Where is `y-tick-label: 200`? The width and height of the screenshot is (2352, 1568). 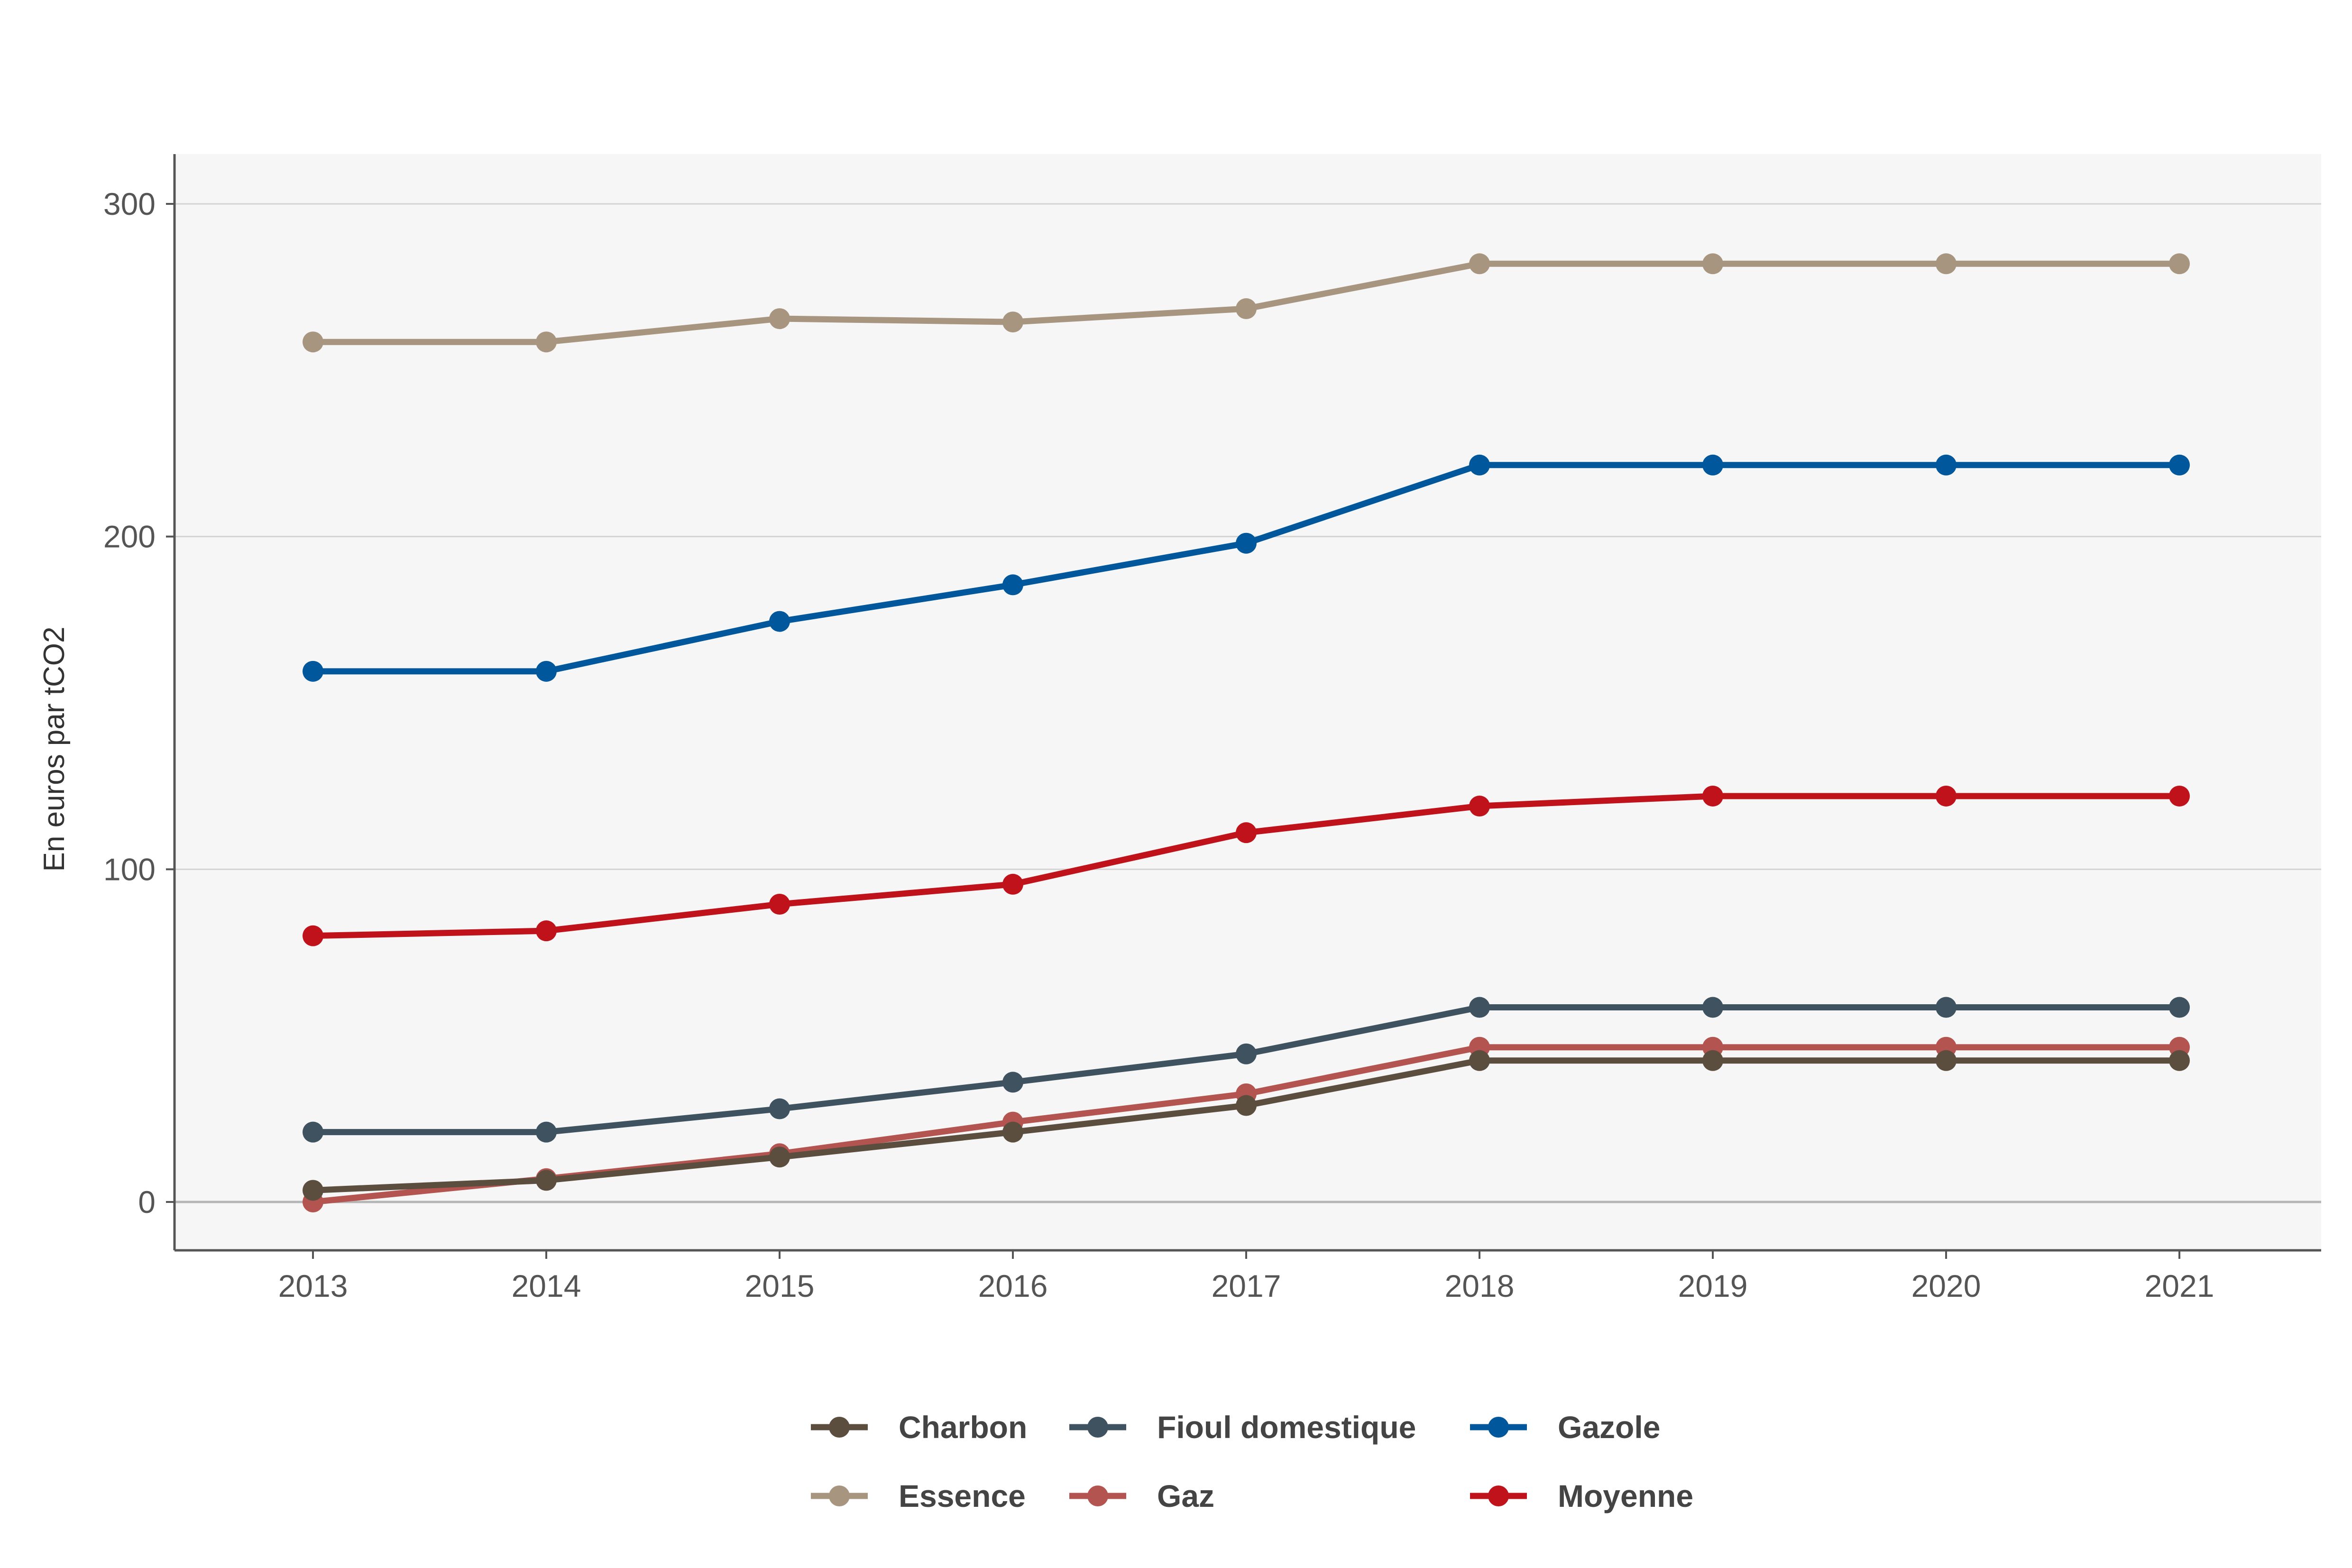
y-tick-label: 200 is located at coordinates (129, 536).